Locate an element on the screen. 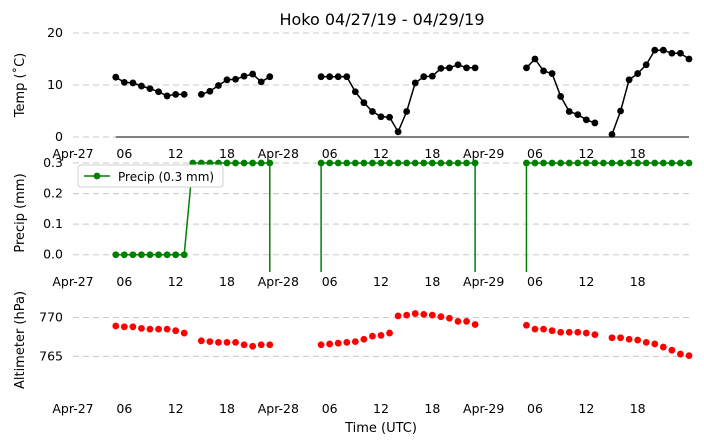  legend-box is located at coordinates (150, 176).